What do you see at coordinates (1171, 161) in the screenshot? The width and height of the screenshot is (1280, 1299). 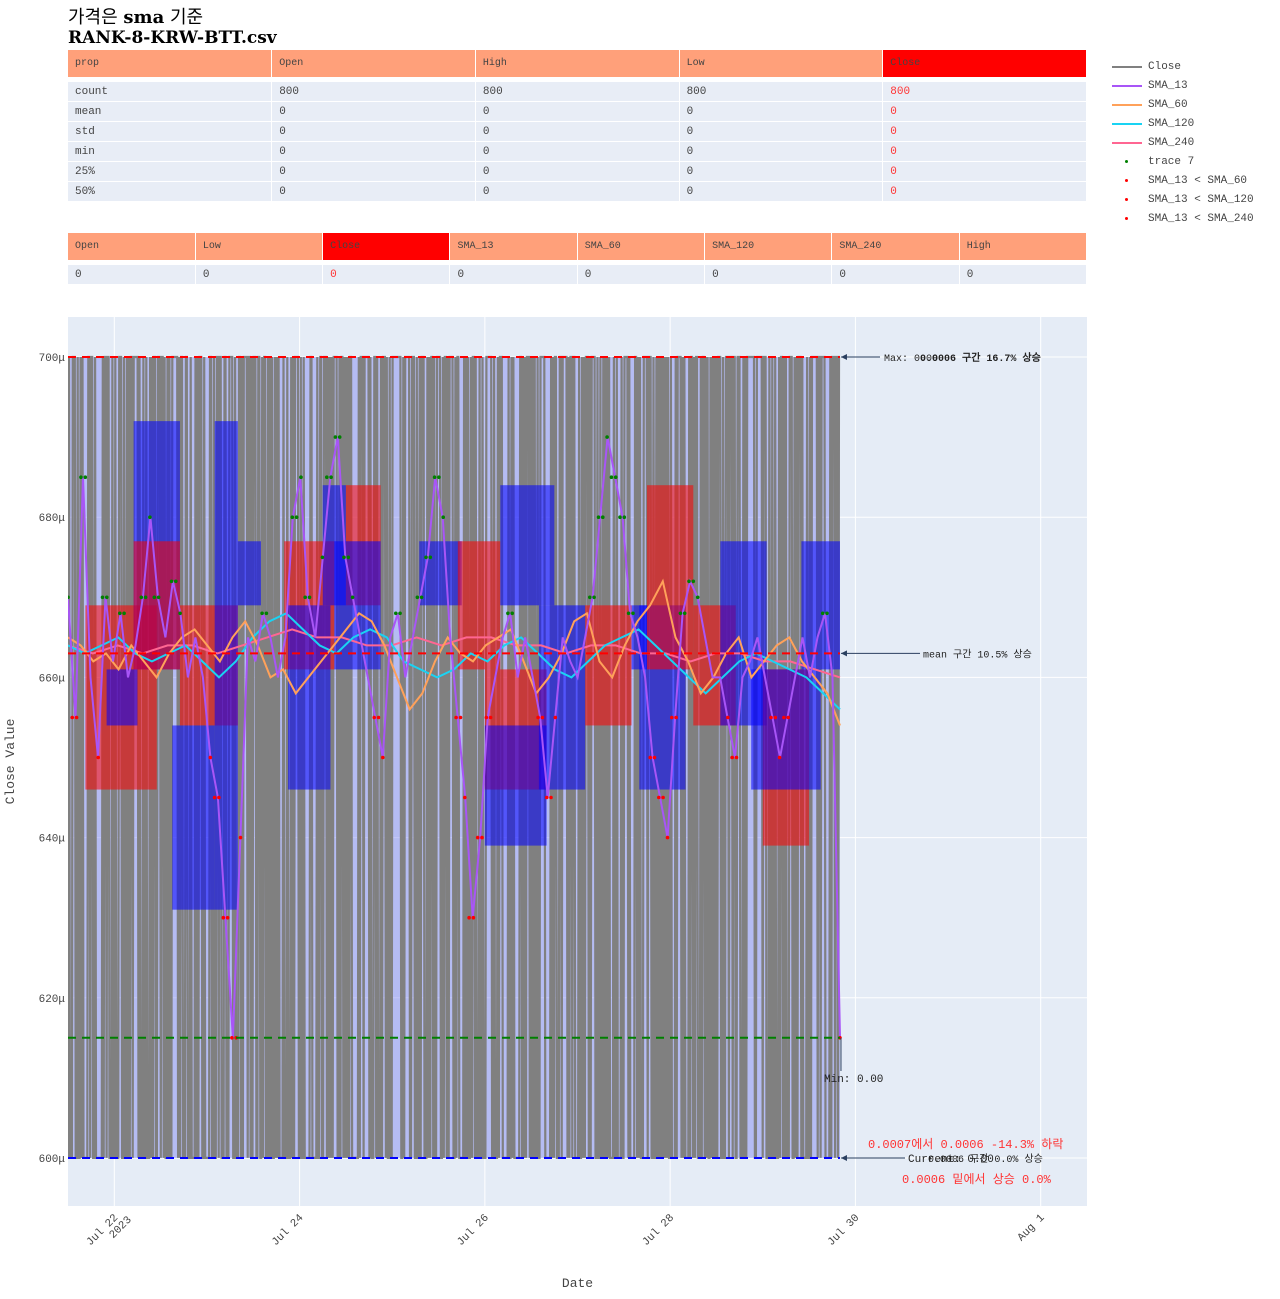 I see `legend-label: trace 7` at bounding box center [1171, 161].